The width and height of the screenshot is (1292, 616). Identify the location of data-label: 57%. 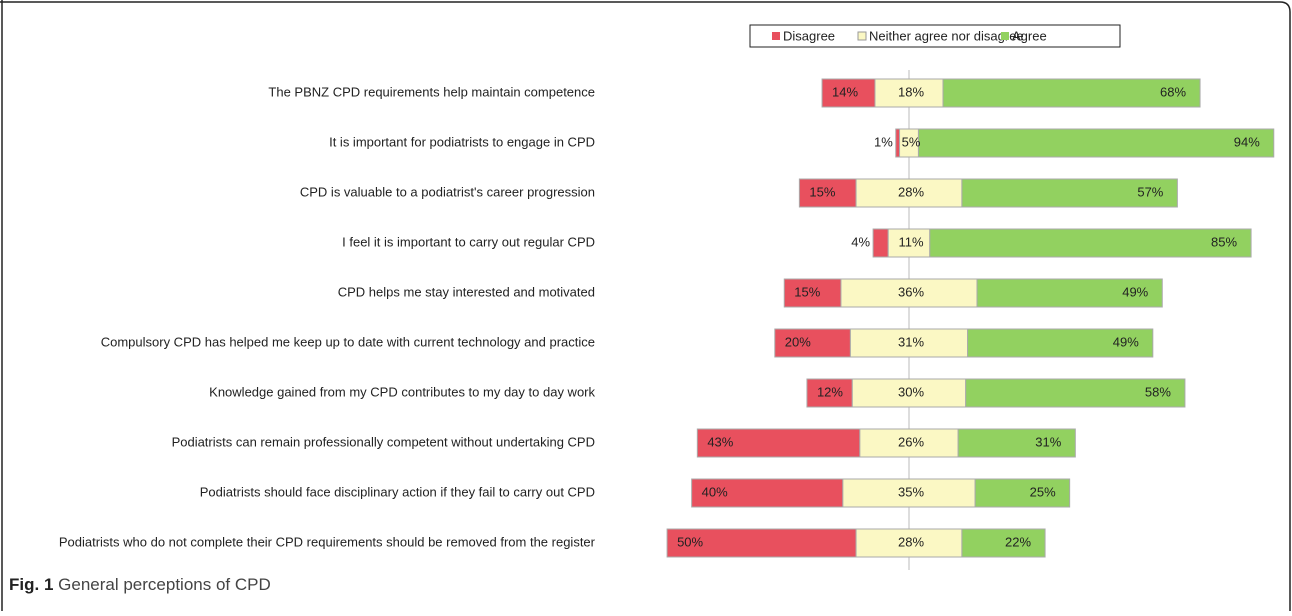
(1150, 191).